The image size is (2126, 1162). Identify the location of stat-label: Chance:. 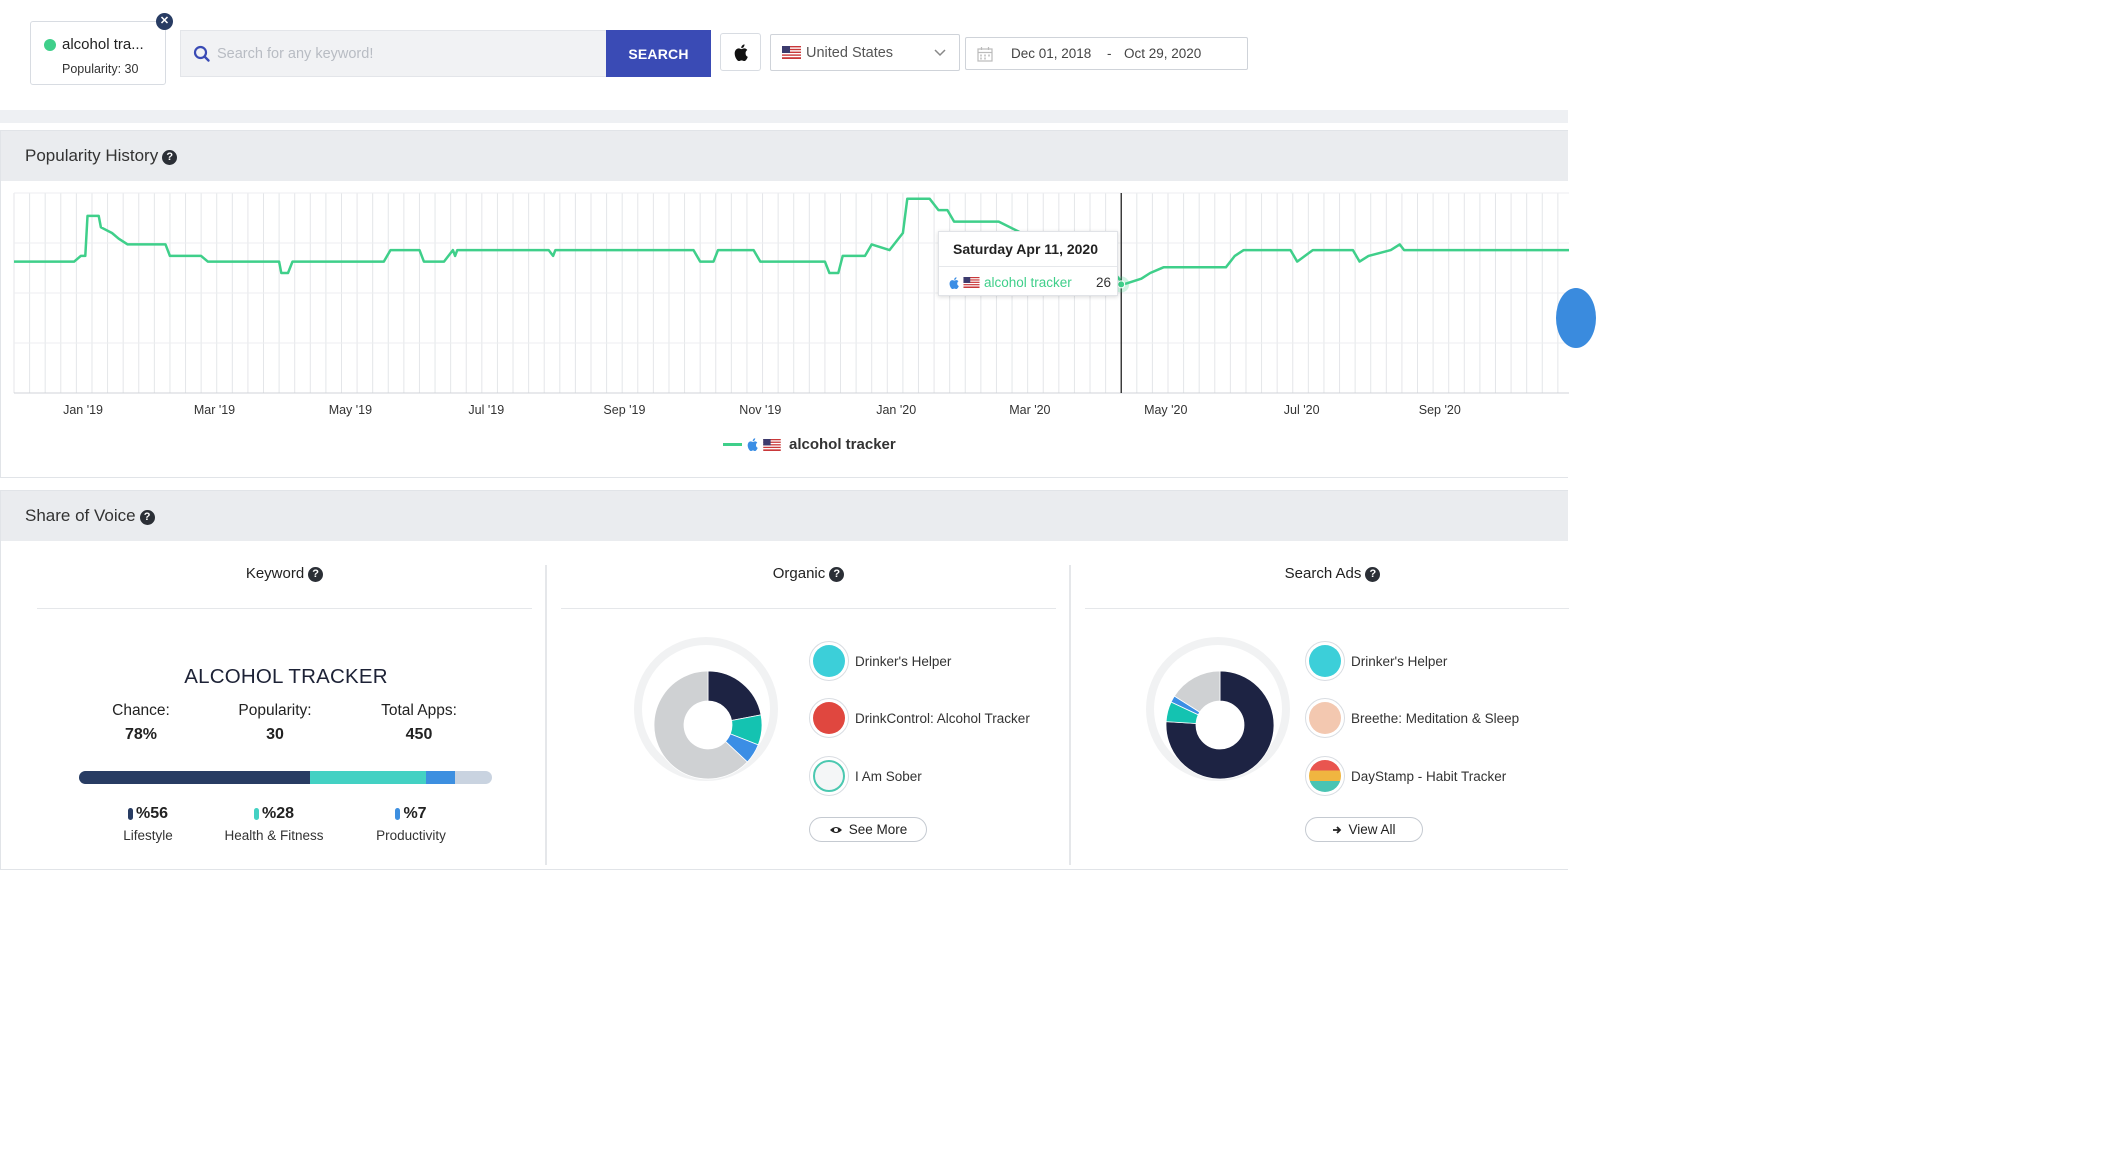
(141, 710).